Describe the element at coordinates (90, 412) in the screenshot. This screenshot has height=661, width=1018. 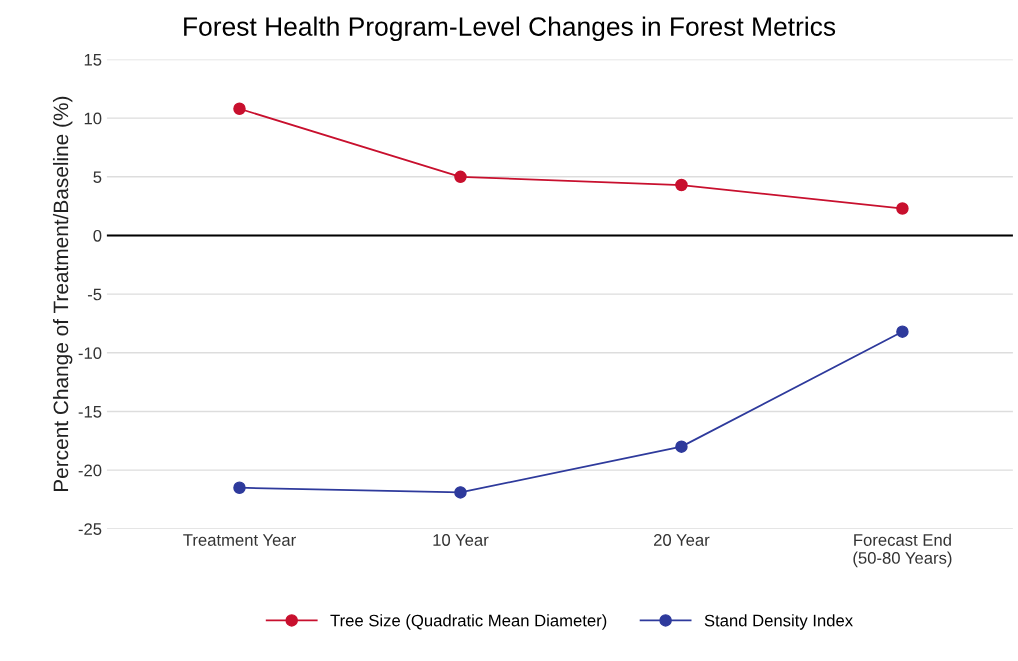
I see `y-tick-label: -15` at that location.